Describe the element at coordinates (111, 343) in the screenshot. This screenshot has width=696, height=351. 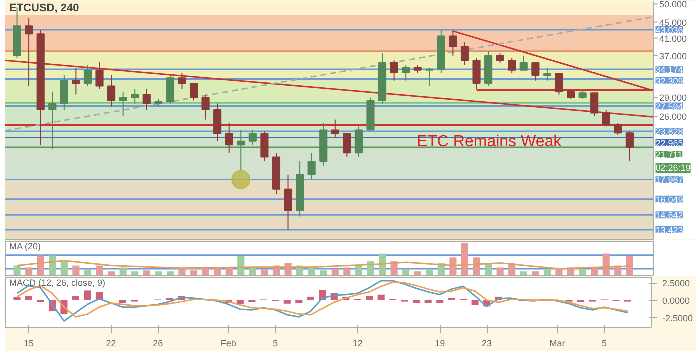
I see `x-tick-label: 22` at that location.